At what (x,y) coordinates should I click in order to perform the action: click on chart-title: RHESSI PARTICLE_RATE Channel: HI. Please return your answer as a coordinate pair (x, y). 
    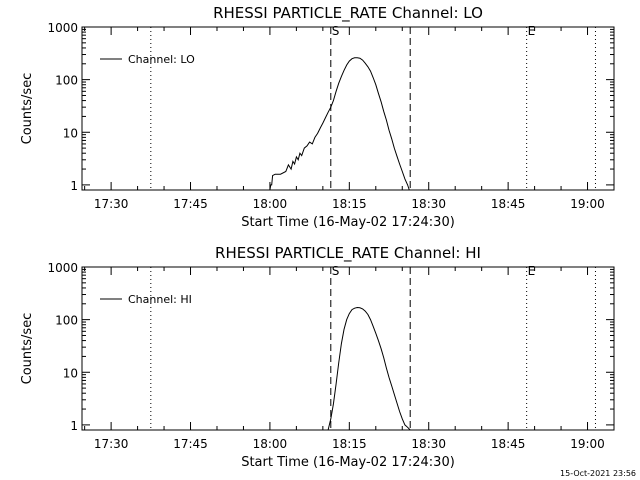
    Looking at the image, I should click on (348, 253).